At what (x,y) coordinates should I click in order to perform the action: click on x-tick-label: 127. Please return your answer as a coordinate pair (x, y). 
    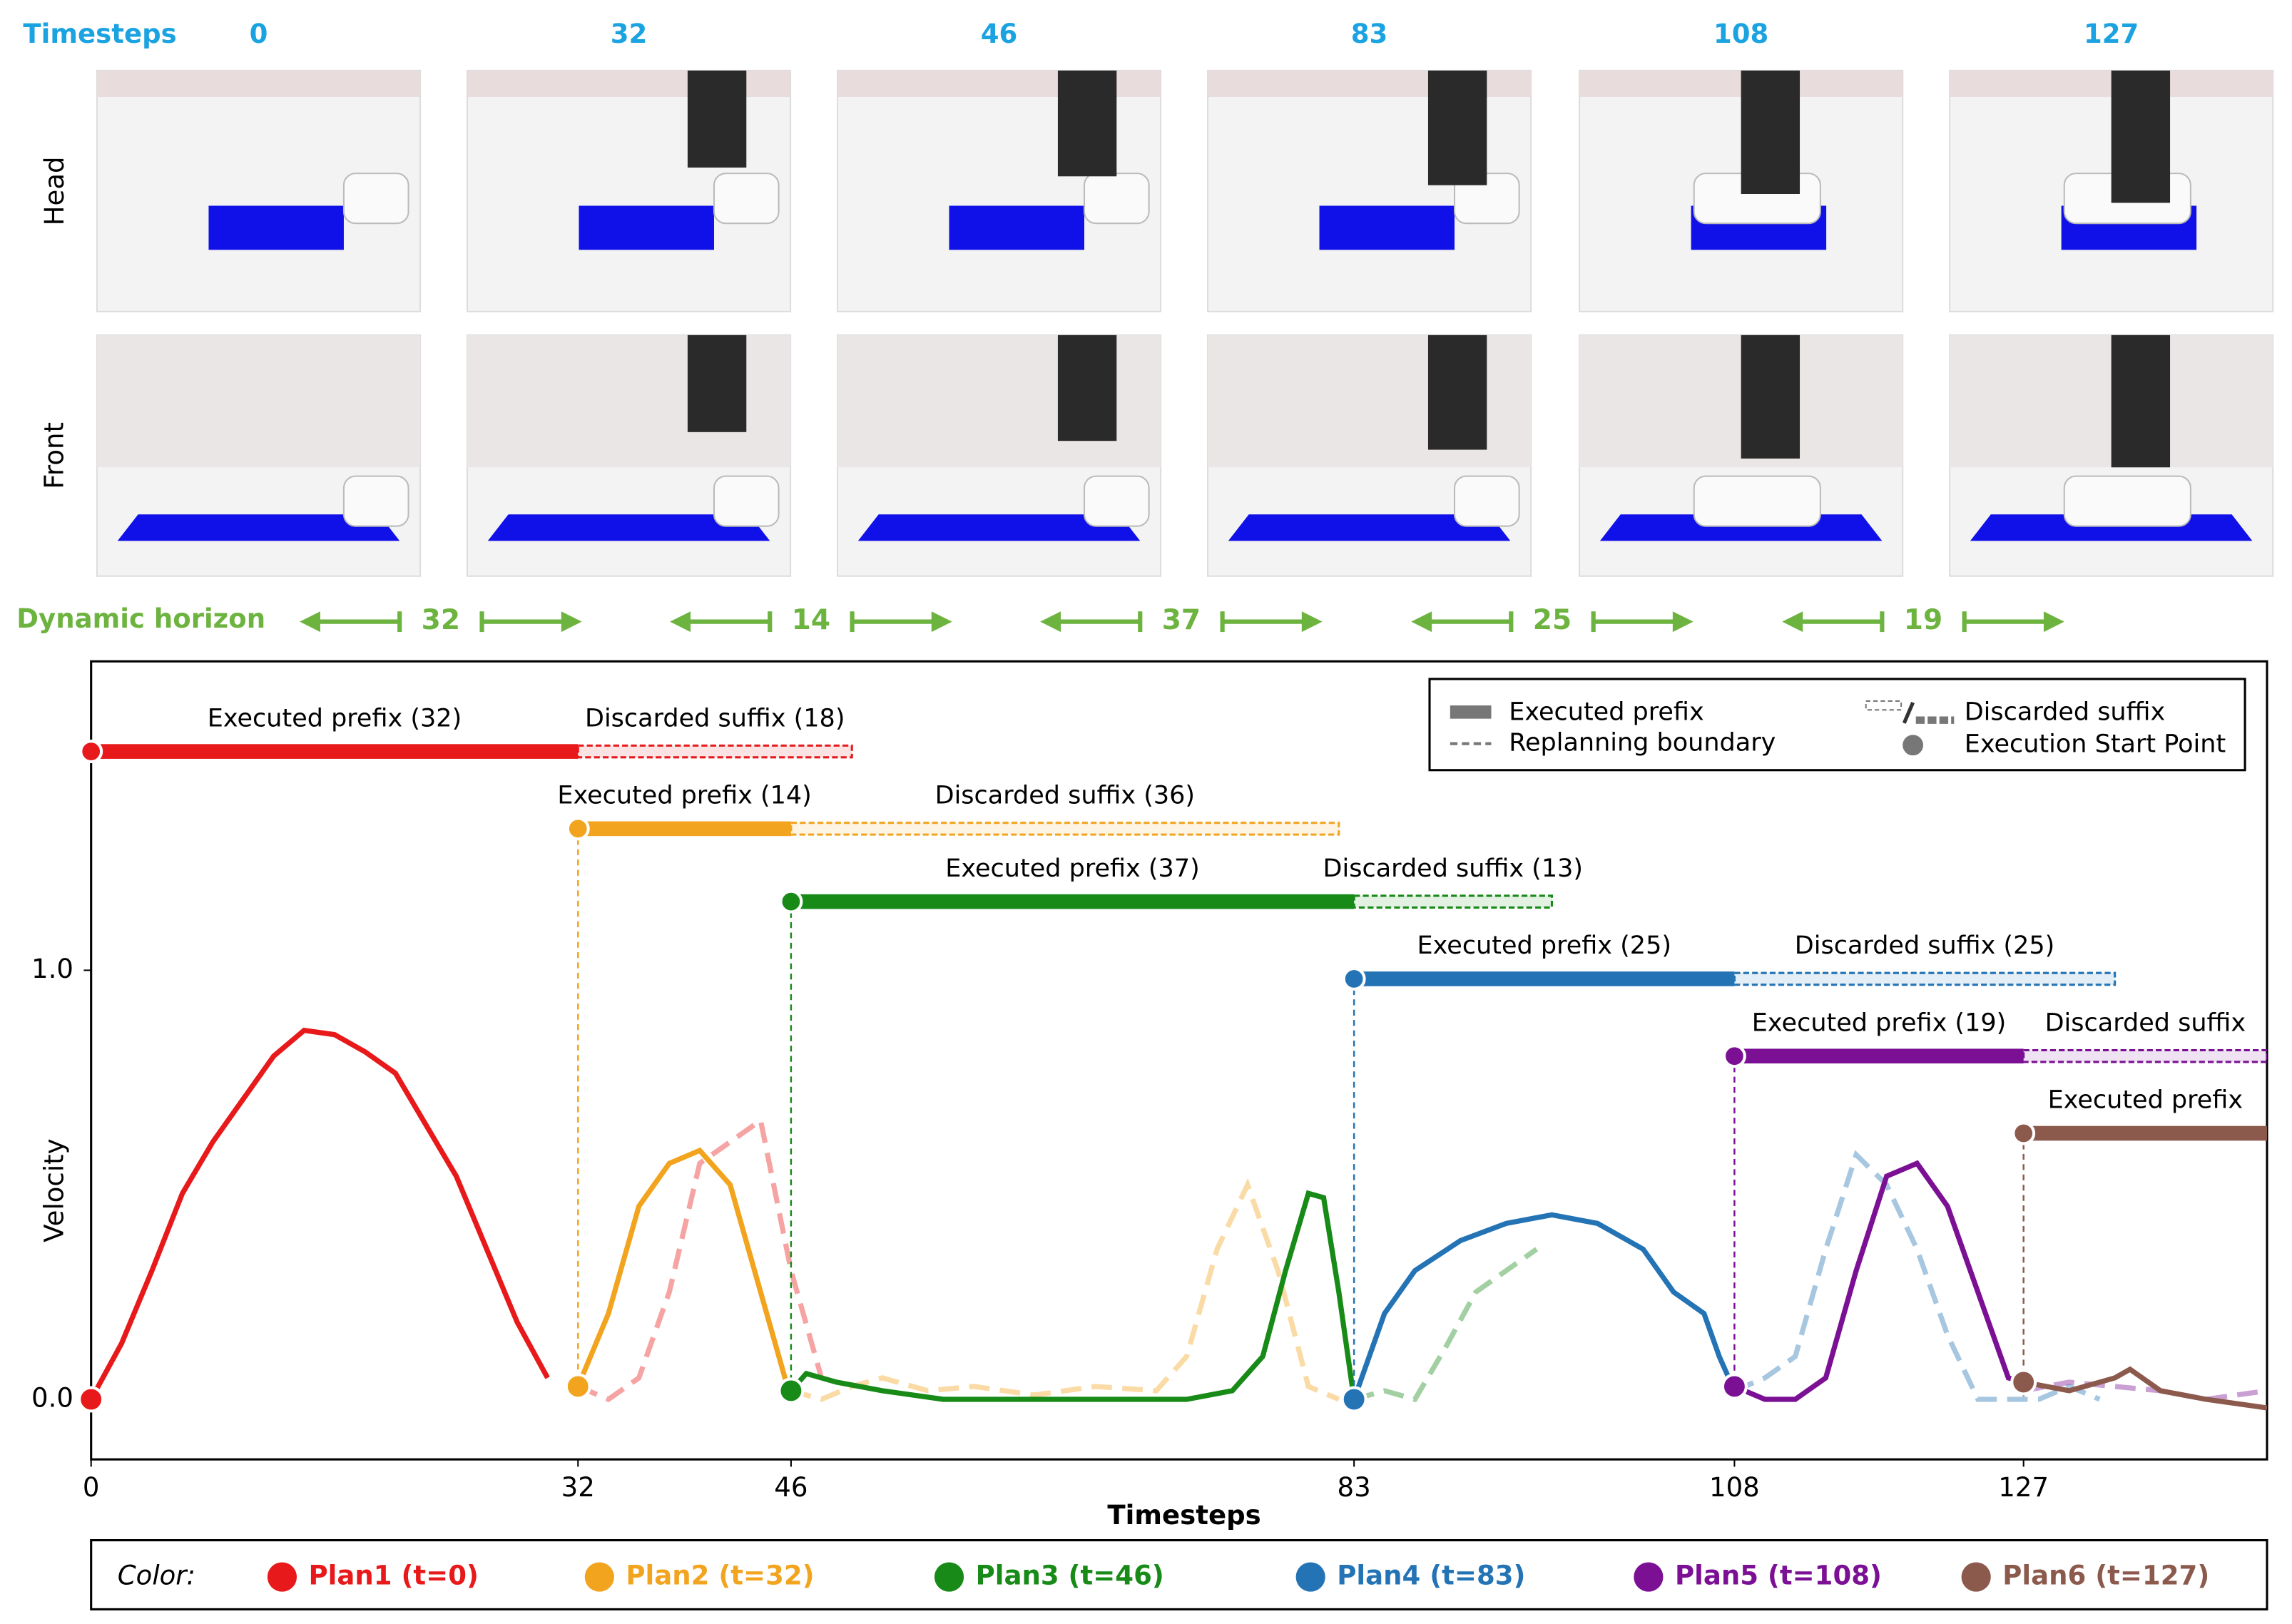
    Looking at the image, I should click on (2024, 1487).